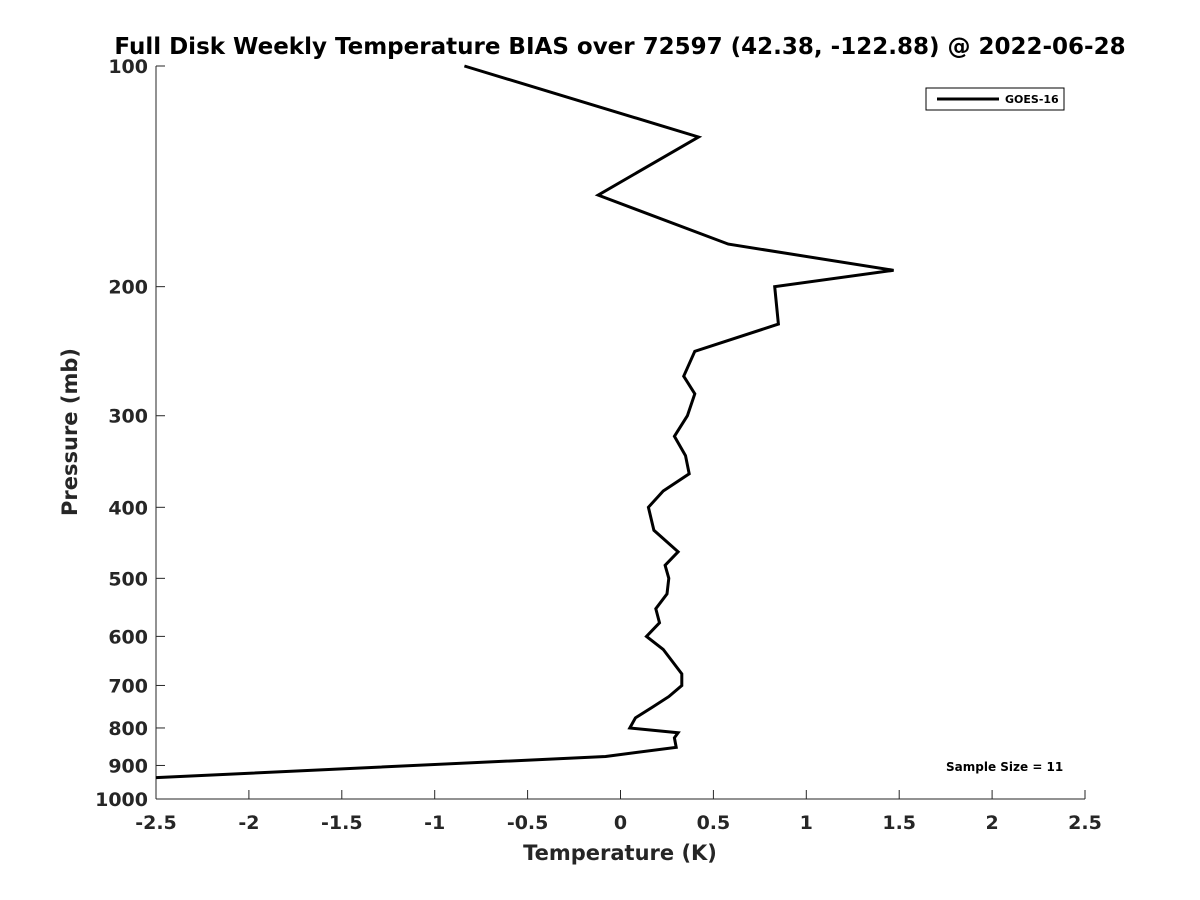 Image resolution: width=1200 pixels, height=900 pixels. Describe the element at coordinates (1085, 823) in the screenshot. I see `x-tick-label: 2.5` at that location.